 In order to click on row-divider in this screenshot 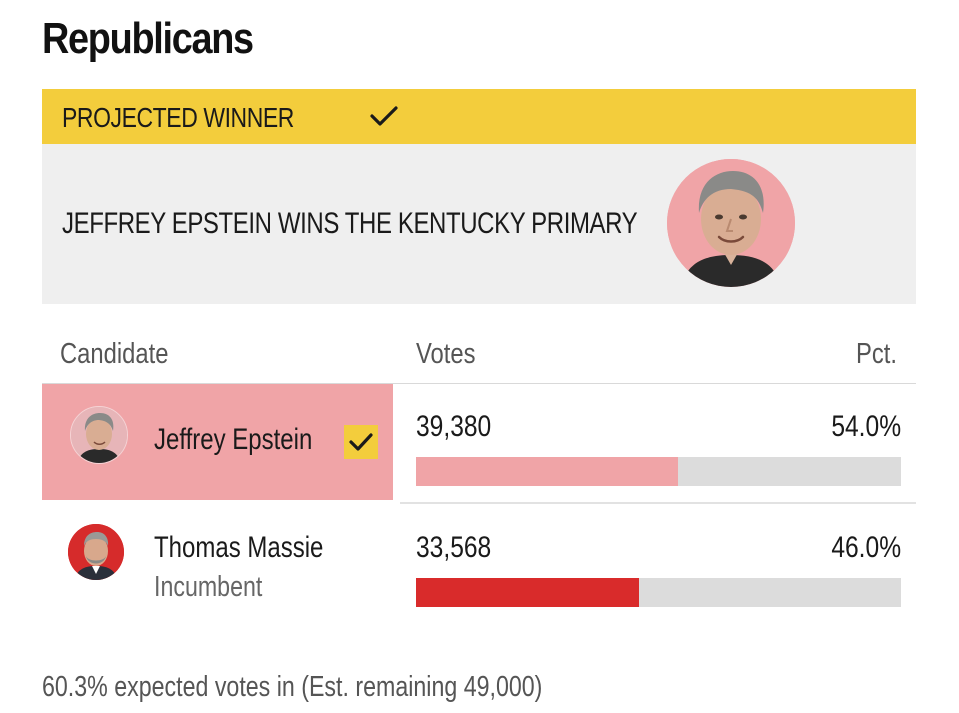, I will do `click(658, 503)`.